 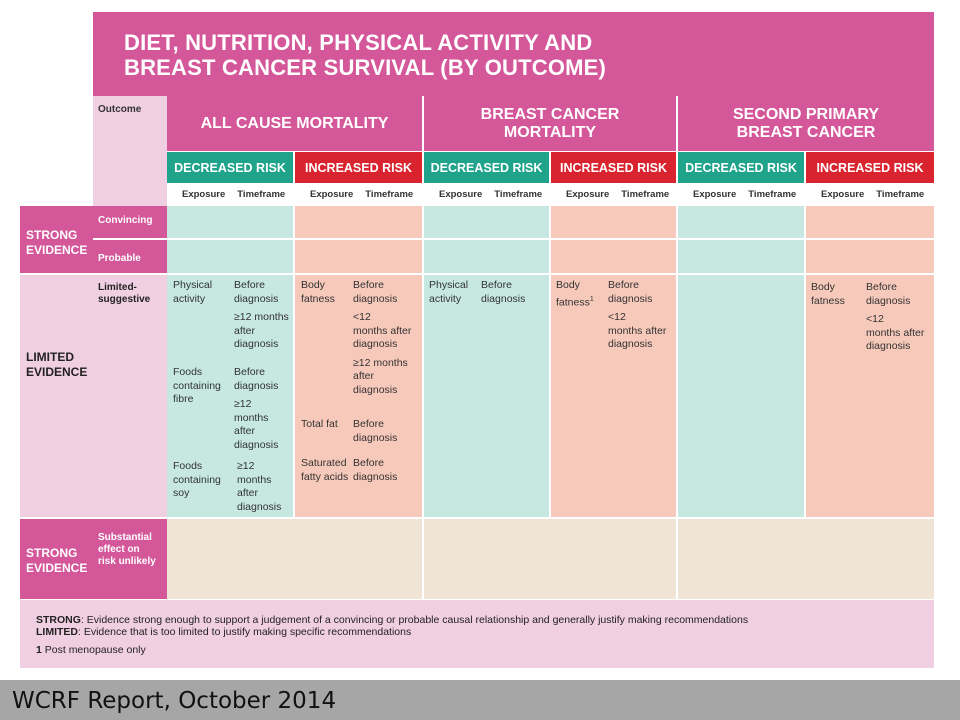 I want to click on substantial-line-3: risk unlikely, so click(x=127, y=561).